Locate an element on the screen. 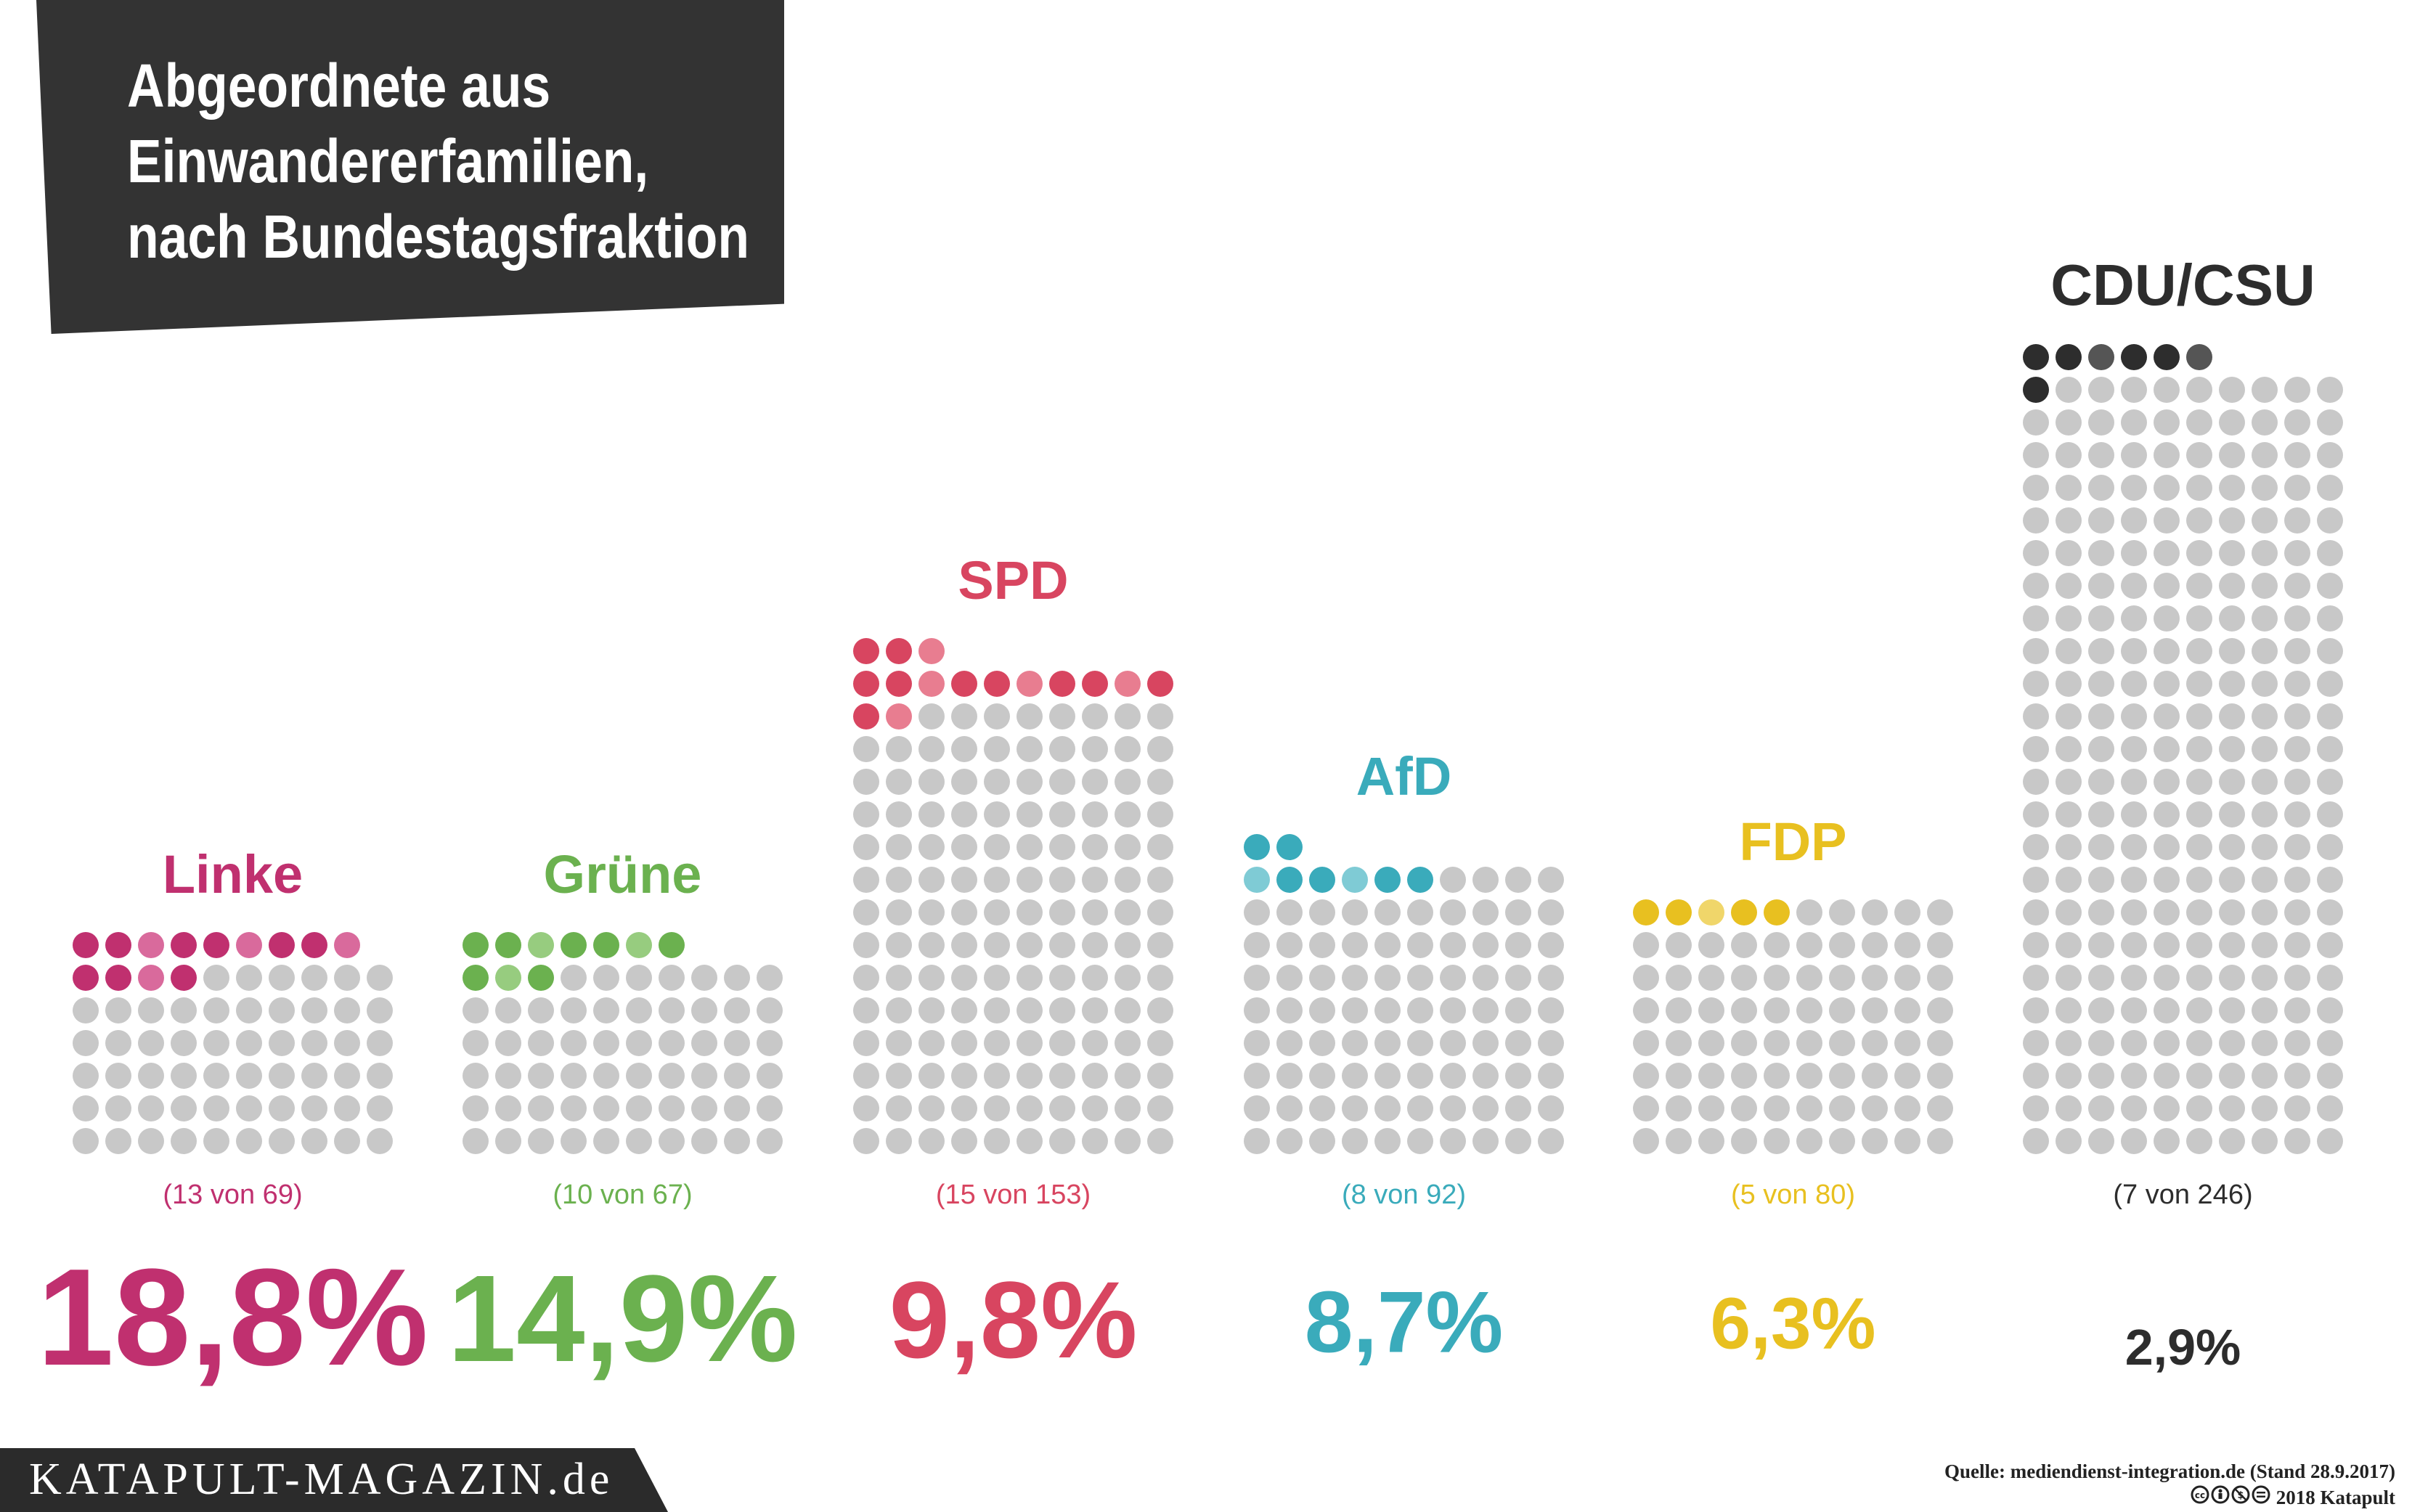 The width and height of the screenshot is (2420, 1512). svg-text: cc is located at coordinates (2200, 1495).